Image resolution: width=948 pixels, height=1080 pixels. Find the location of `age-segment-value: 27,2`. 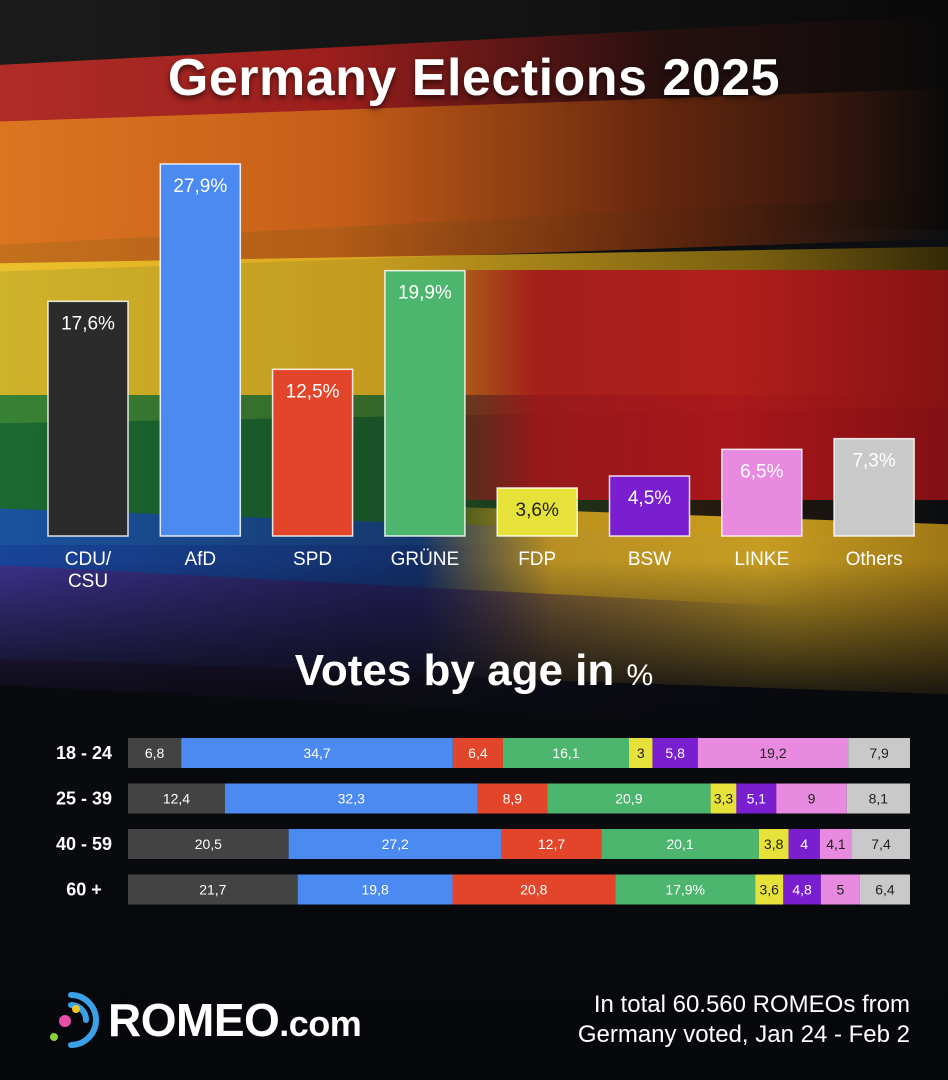

age-segment-value: 27,2 is located at coordinates (395, 844).